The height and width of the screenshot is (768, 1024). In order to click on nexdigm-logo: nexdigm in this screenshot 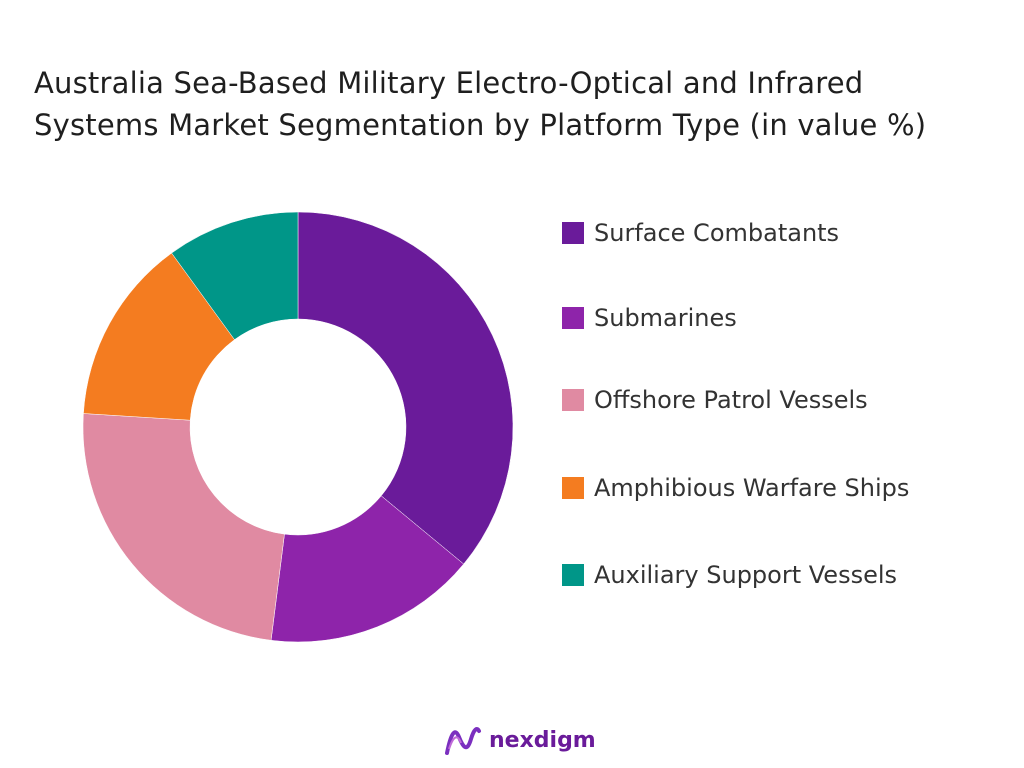, I will do `click(519, 740)`.